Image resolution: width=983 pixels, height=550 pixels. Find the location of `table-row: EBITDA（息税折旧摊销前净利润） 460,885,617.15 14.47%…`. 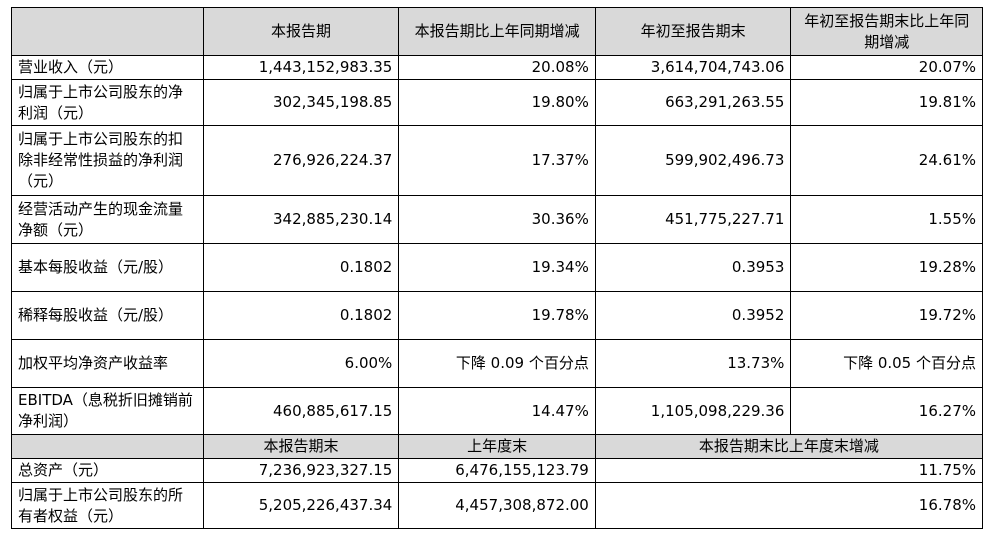

table-row: EBITDA（息税折旧摊销前净利润） 460,885,617.15 14.47%… is located at coordinates (497, 411).